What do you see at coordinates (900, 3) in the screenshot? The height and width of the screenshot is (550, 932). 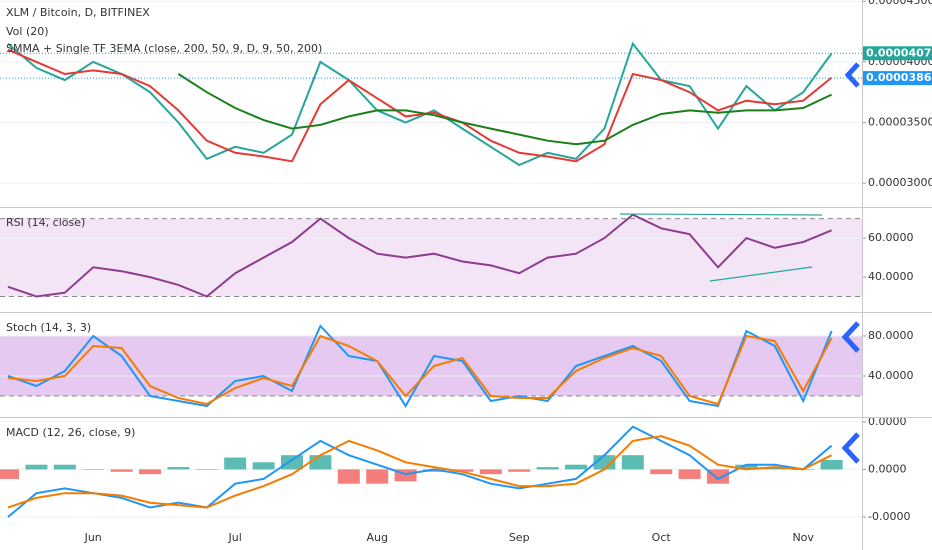 I see `y-tick-label: 0.00004500` at bounding box center [900, 3].